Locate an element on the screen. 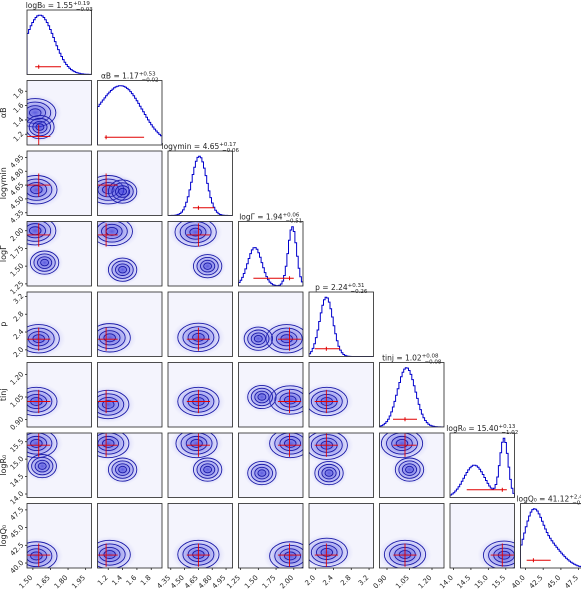 The height and width of the screenshot is (590, 581). title-alphaB: αB = 1.17+0.53 −0.02 is located at coordinates (130, 78).